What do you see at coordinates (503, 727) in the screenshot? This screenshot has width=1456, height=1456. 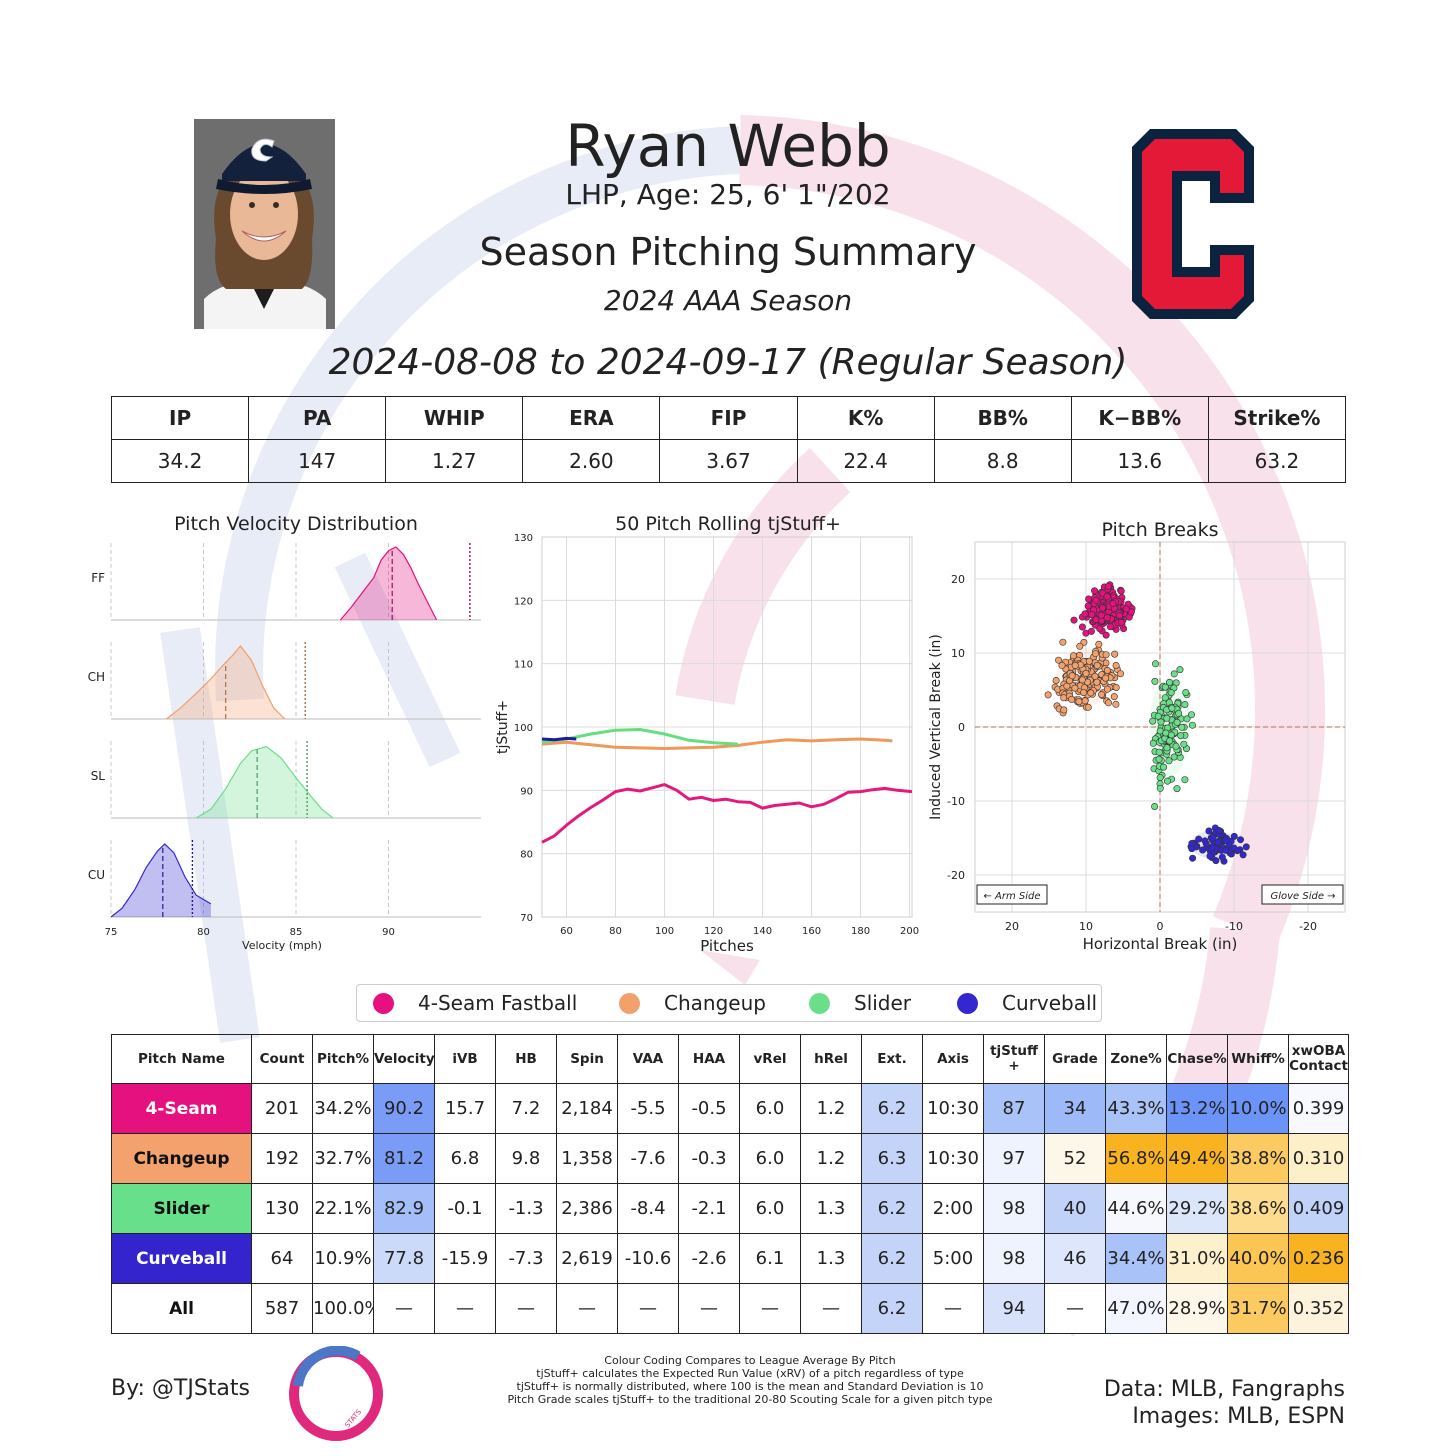 I see `rolling-y-label: tjStuff+` at bounding box center [503, 727].